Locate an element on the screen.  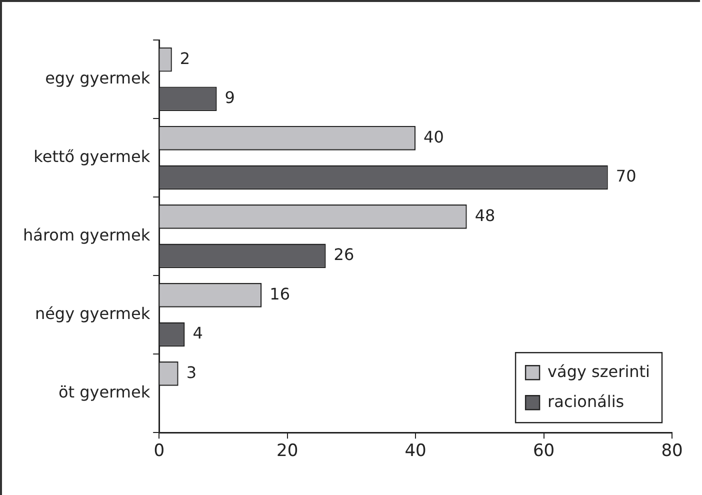
data-label: 40 is located at coordinates (434, 136).